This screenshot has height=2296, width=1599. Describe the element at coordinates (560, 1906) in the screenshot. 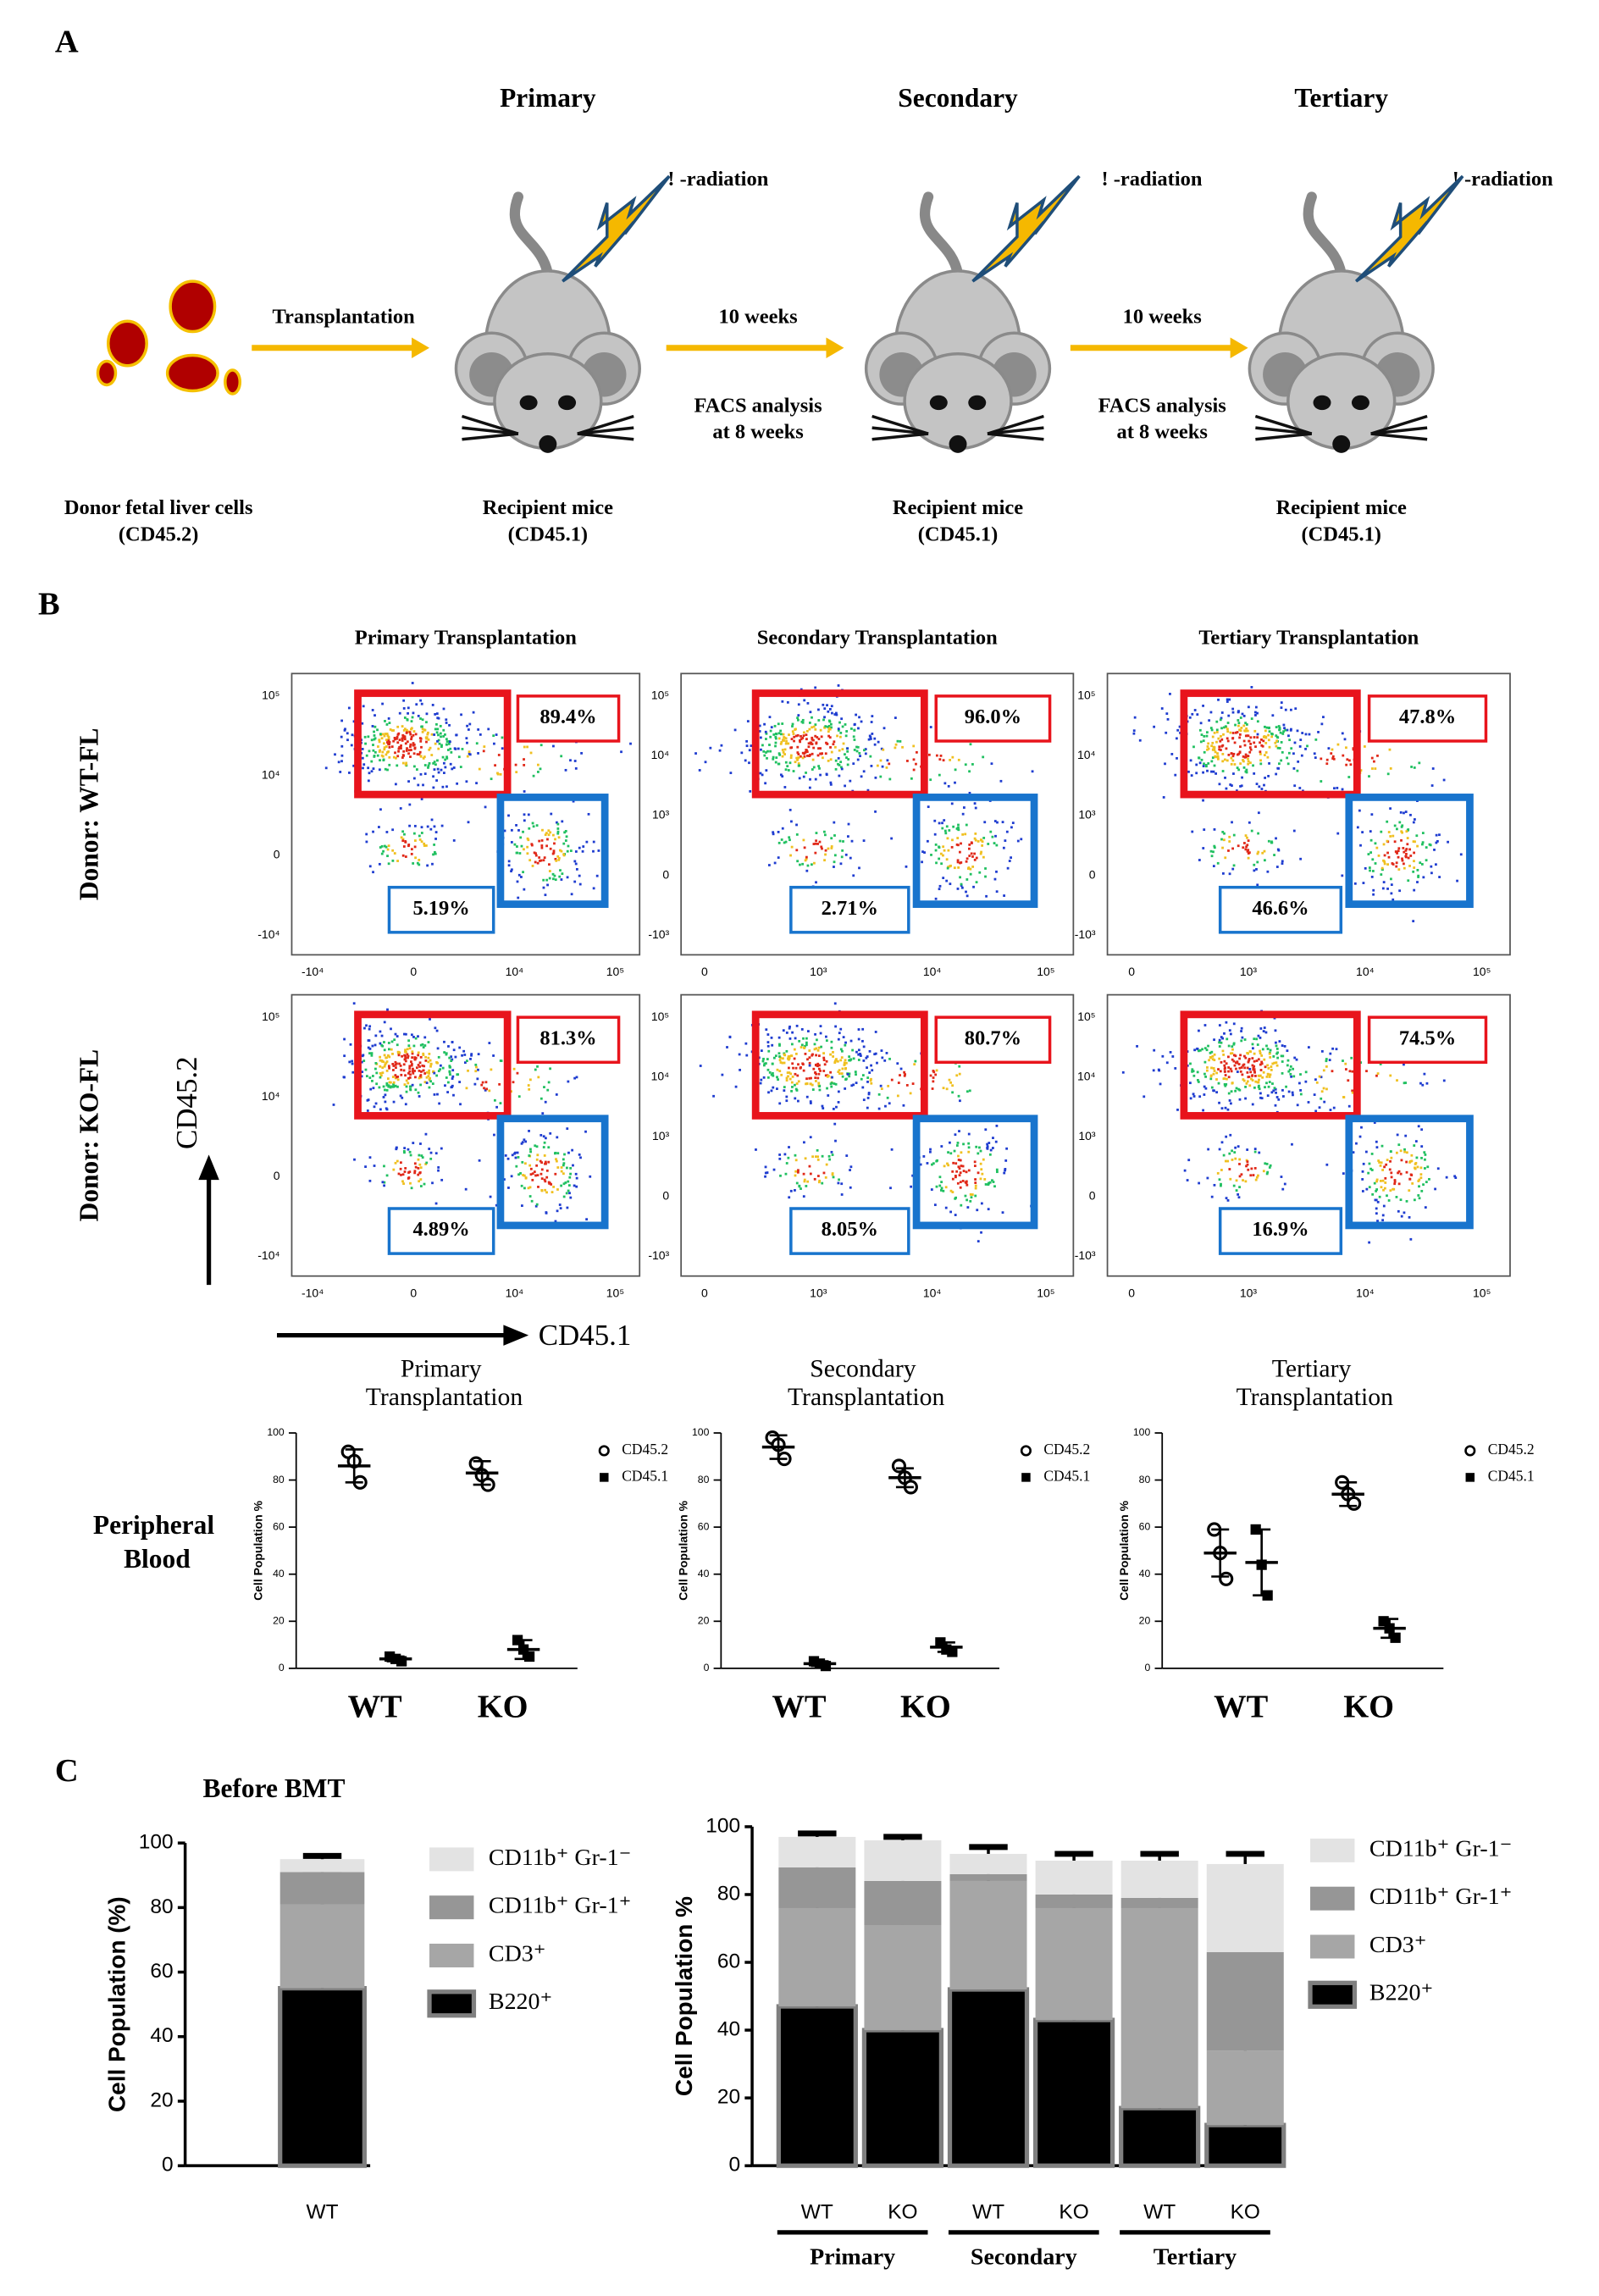

I see `legend-label: CD11b⁺ Gr-1⁺` at that location.